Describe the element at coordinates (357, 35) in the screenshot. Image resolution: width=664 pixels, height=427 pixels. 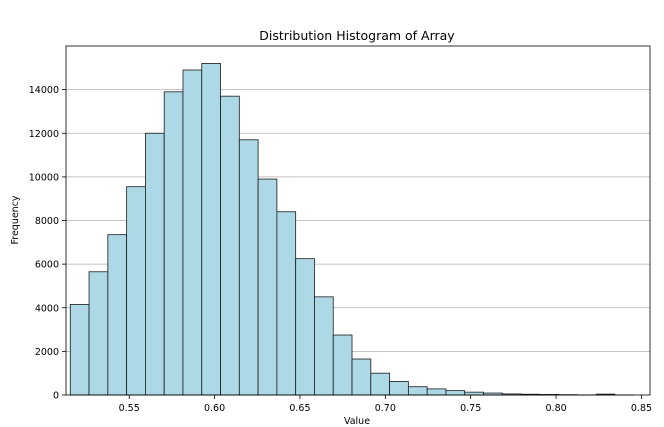
I see `chart-title: Distribution Histogram of Array` at that location.